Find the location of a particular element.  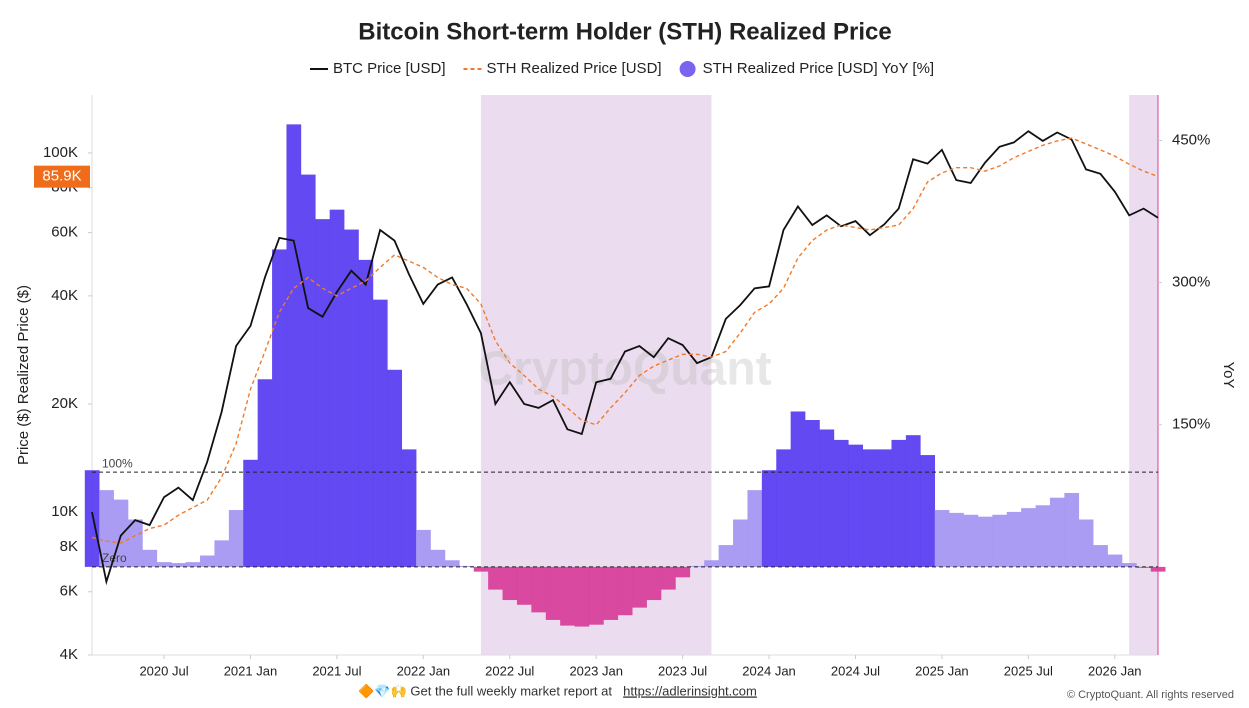

y2-tick-label: 450% is located at coordinates (1191, 139).